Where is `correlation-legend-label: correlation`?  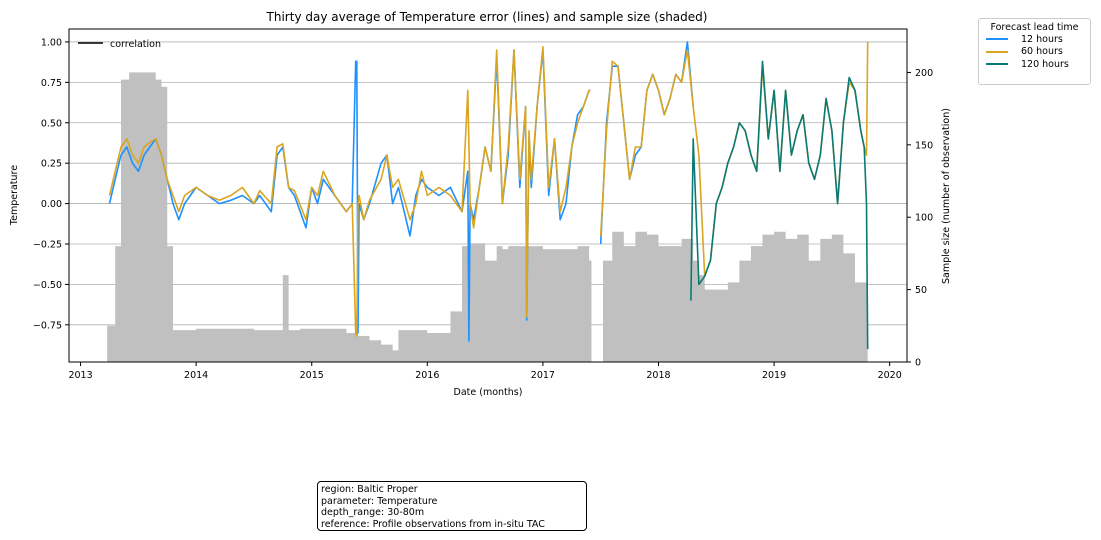
correlation-legend-label: correlation is located at coordinates (135, 44).